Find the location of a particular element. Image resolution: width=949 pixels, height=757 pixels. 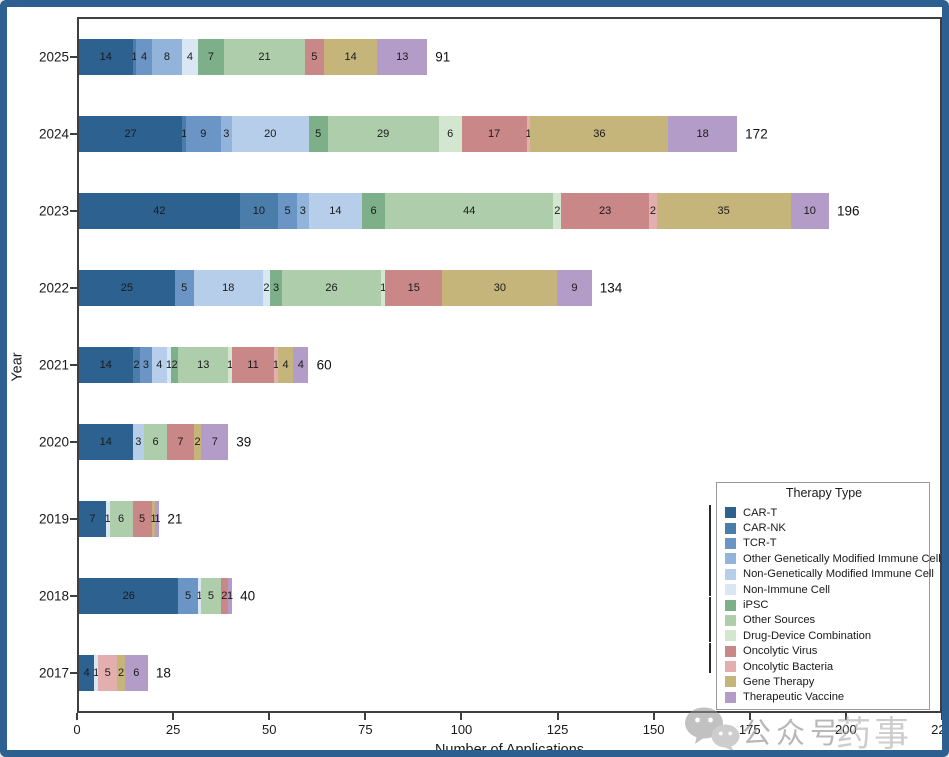

bar-row: 2022 25 5 18 2 3 26 1 15 30 9 134 is located at coordinates (489, 288).